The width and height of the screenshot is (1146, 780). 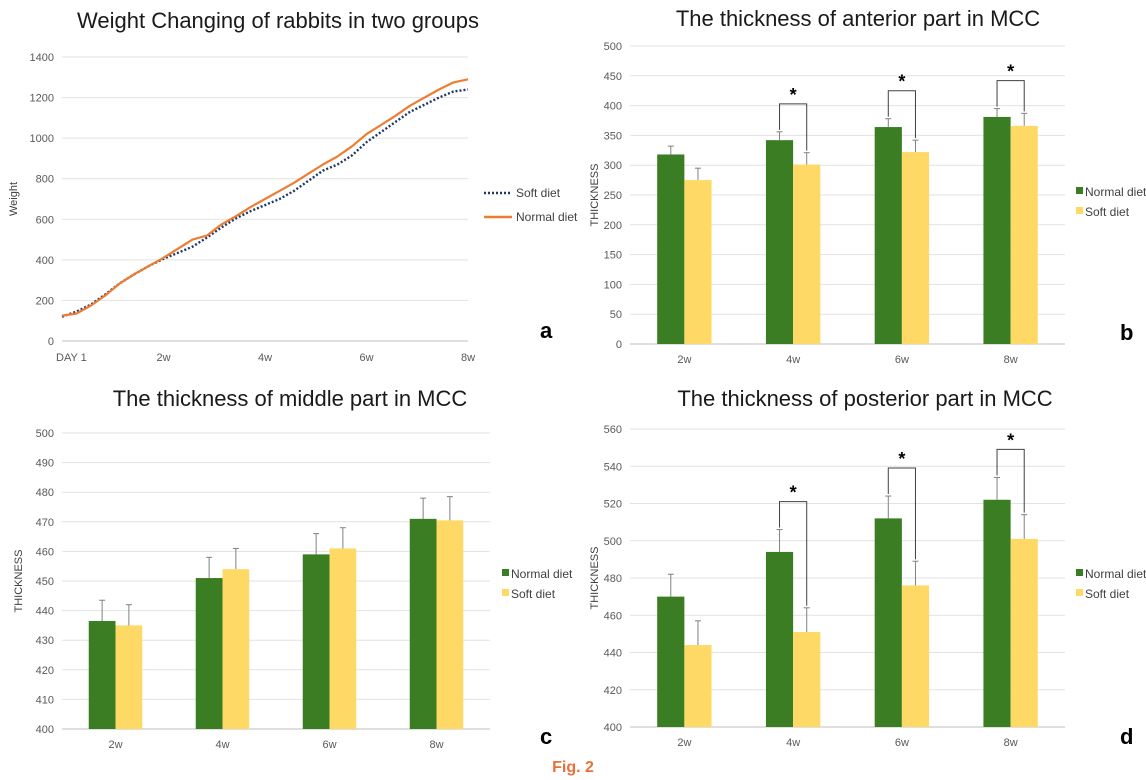 I want to click on y-tick-label: 410, so click(x=45, y=700).